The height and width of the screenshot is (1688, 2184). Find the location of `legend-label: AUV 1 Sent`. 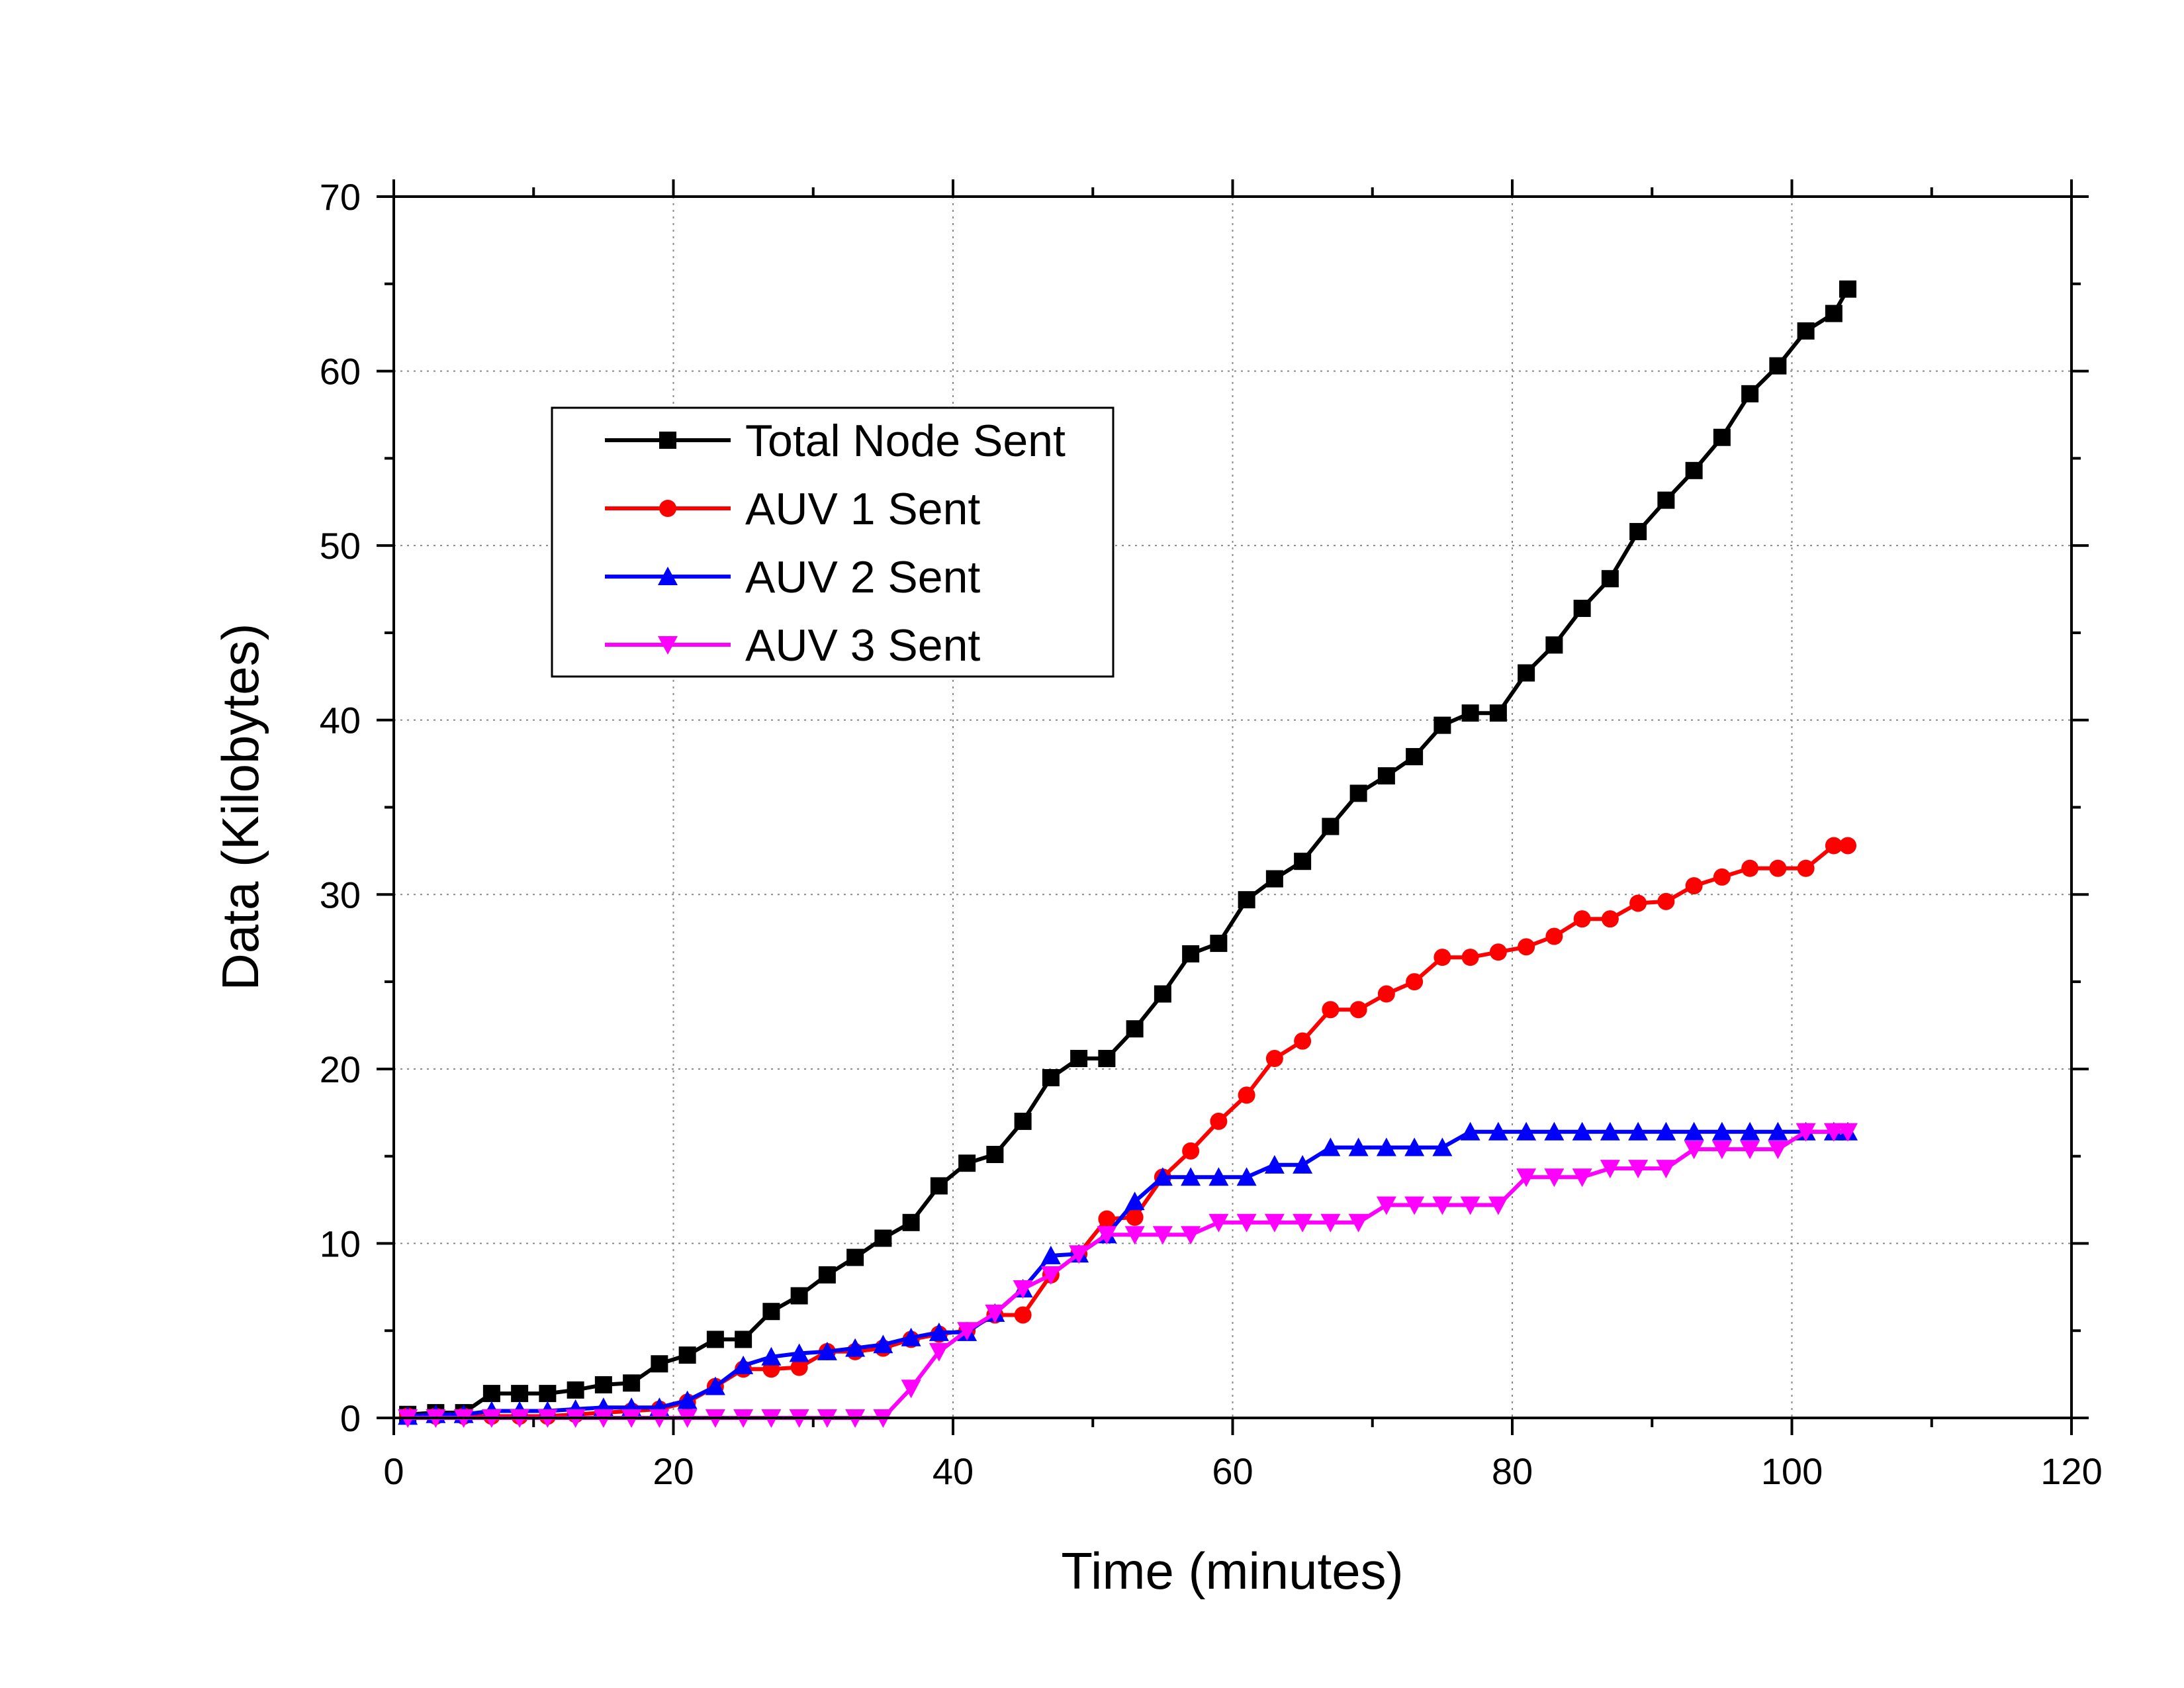

legend-label: AUV 1 Sent is located at coordinates (862, 509).